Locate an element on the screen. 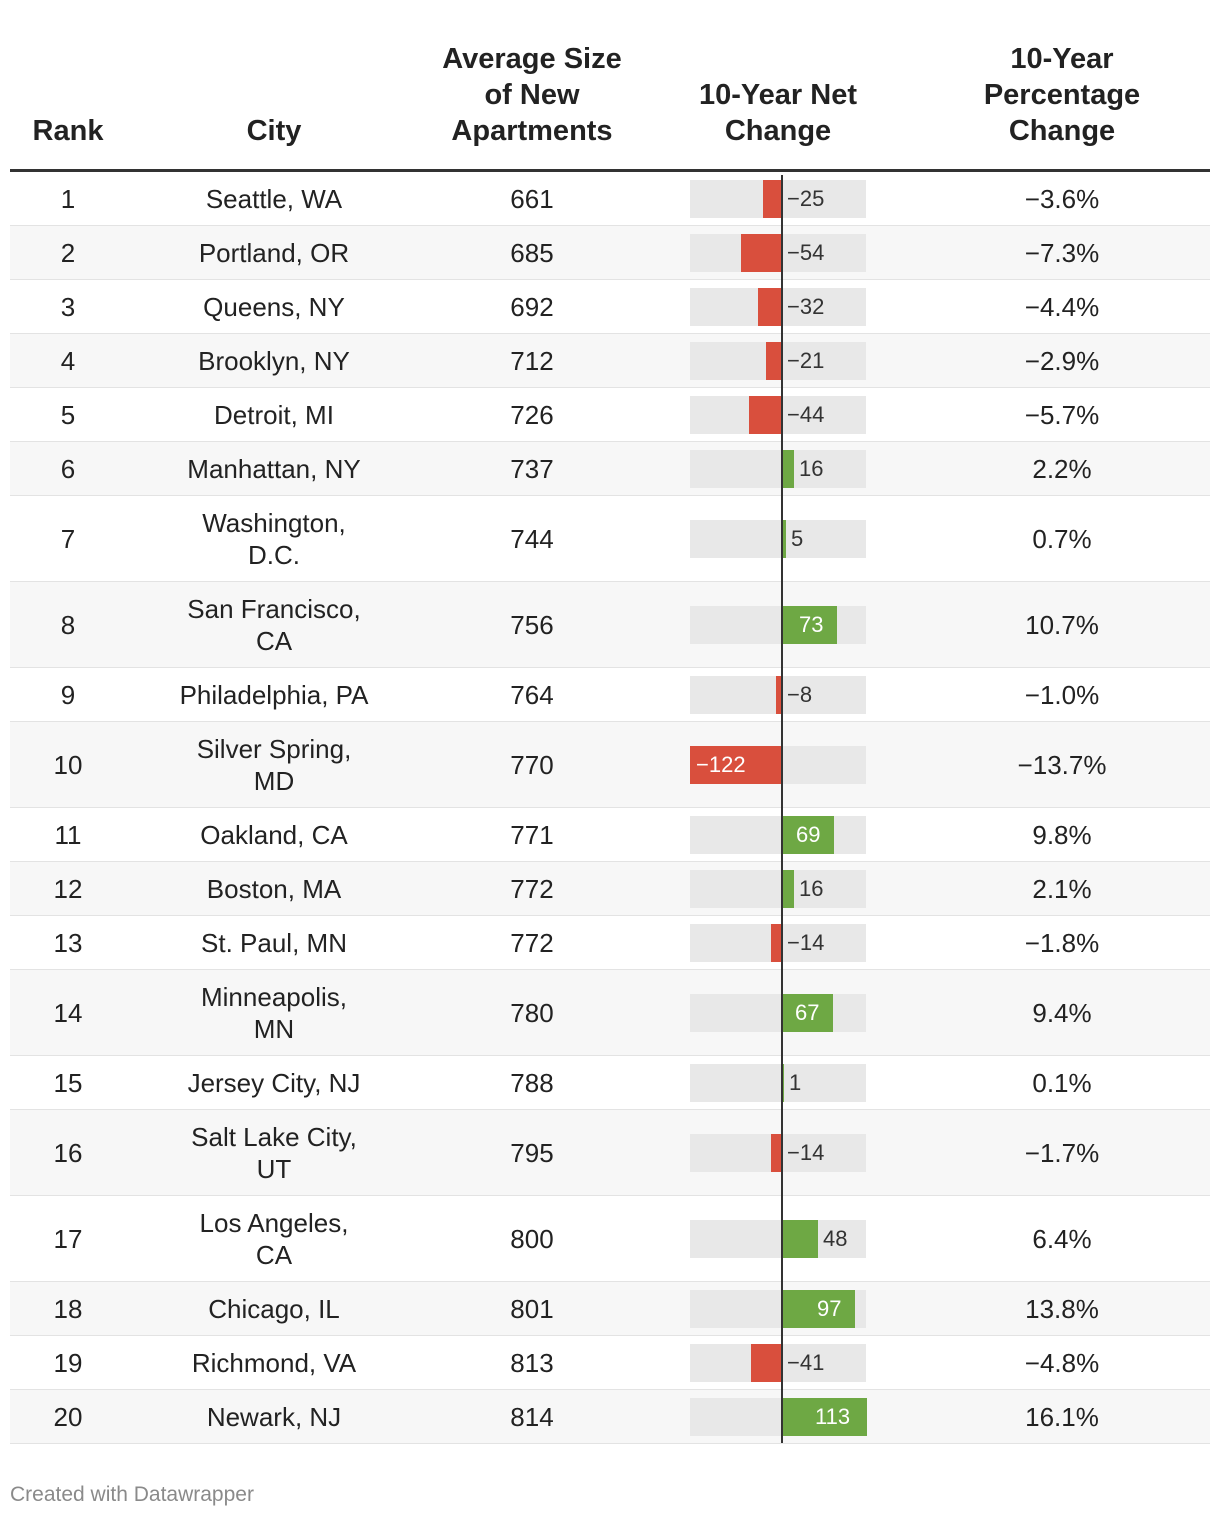 The height and width of the screenshot is (1520, 1220). percentage-change-cell: 6.4% is located at coordinates (1062, 1238).